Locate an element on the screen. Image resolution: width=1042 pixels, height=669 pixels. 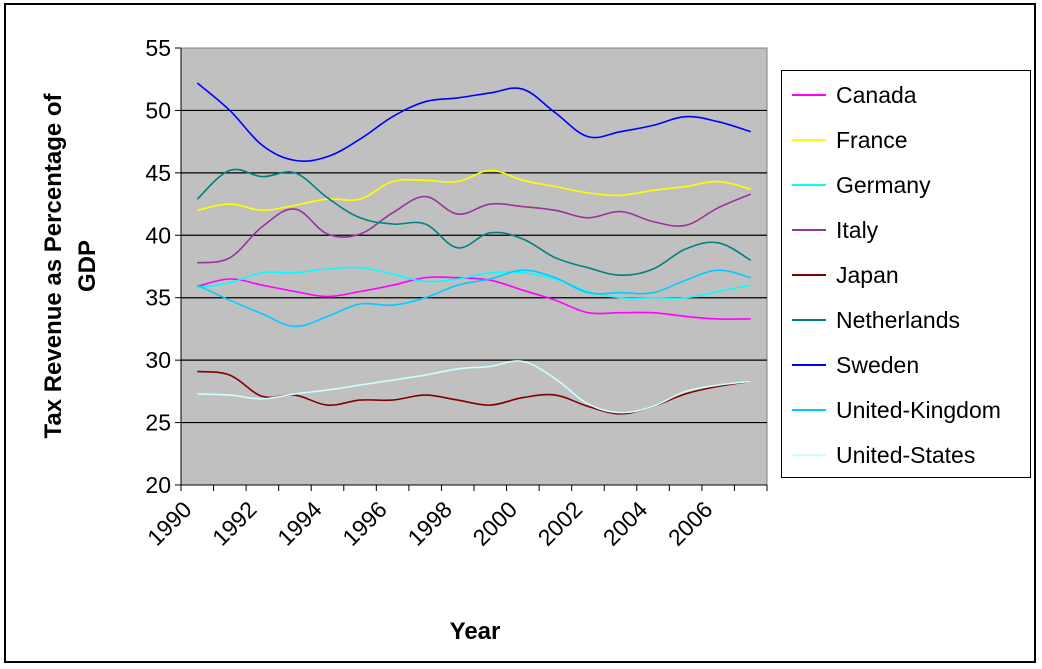
series-line-france is located at coordinates (474, 190).